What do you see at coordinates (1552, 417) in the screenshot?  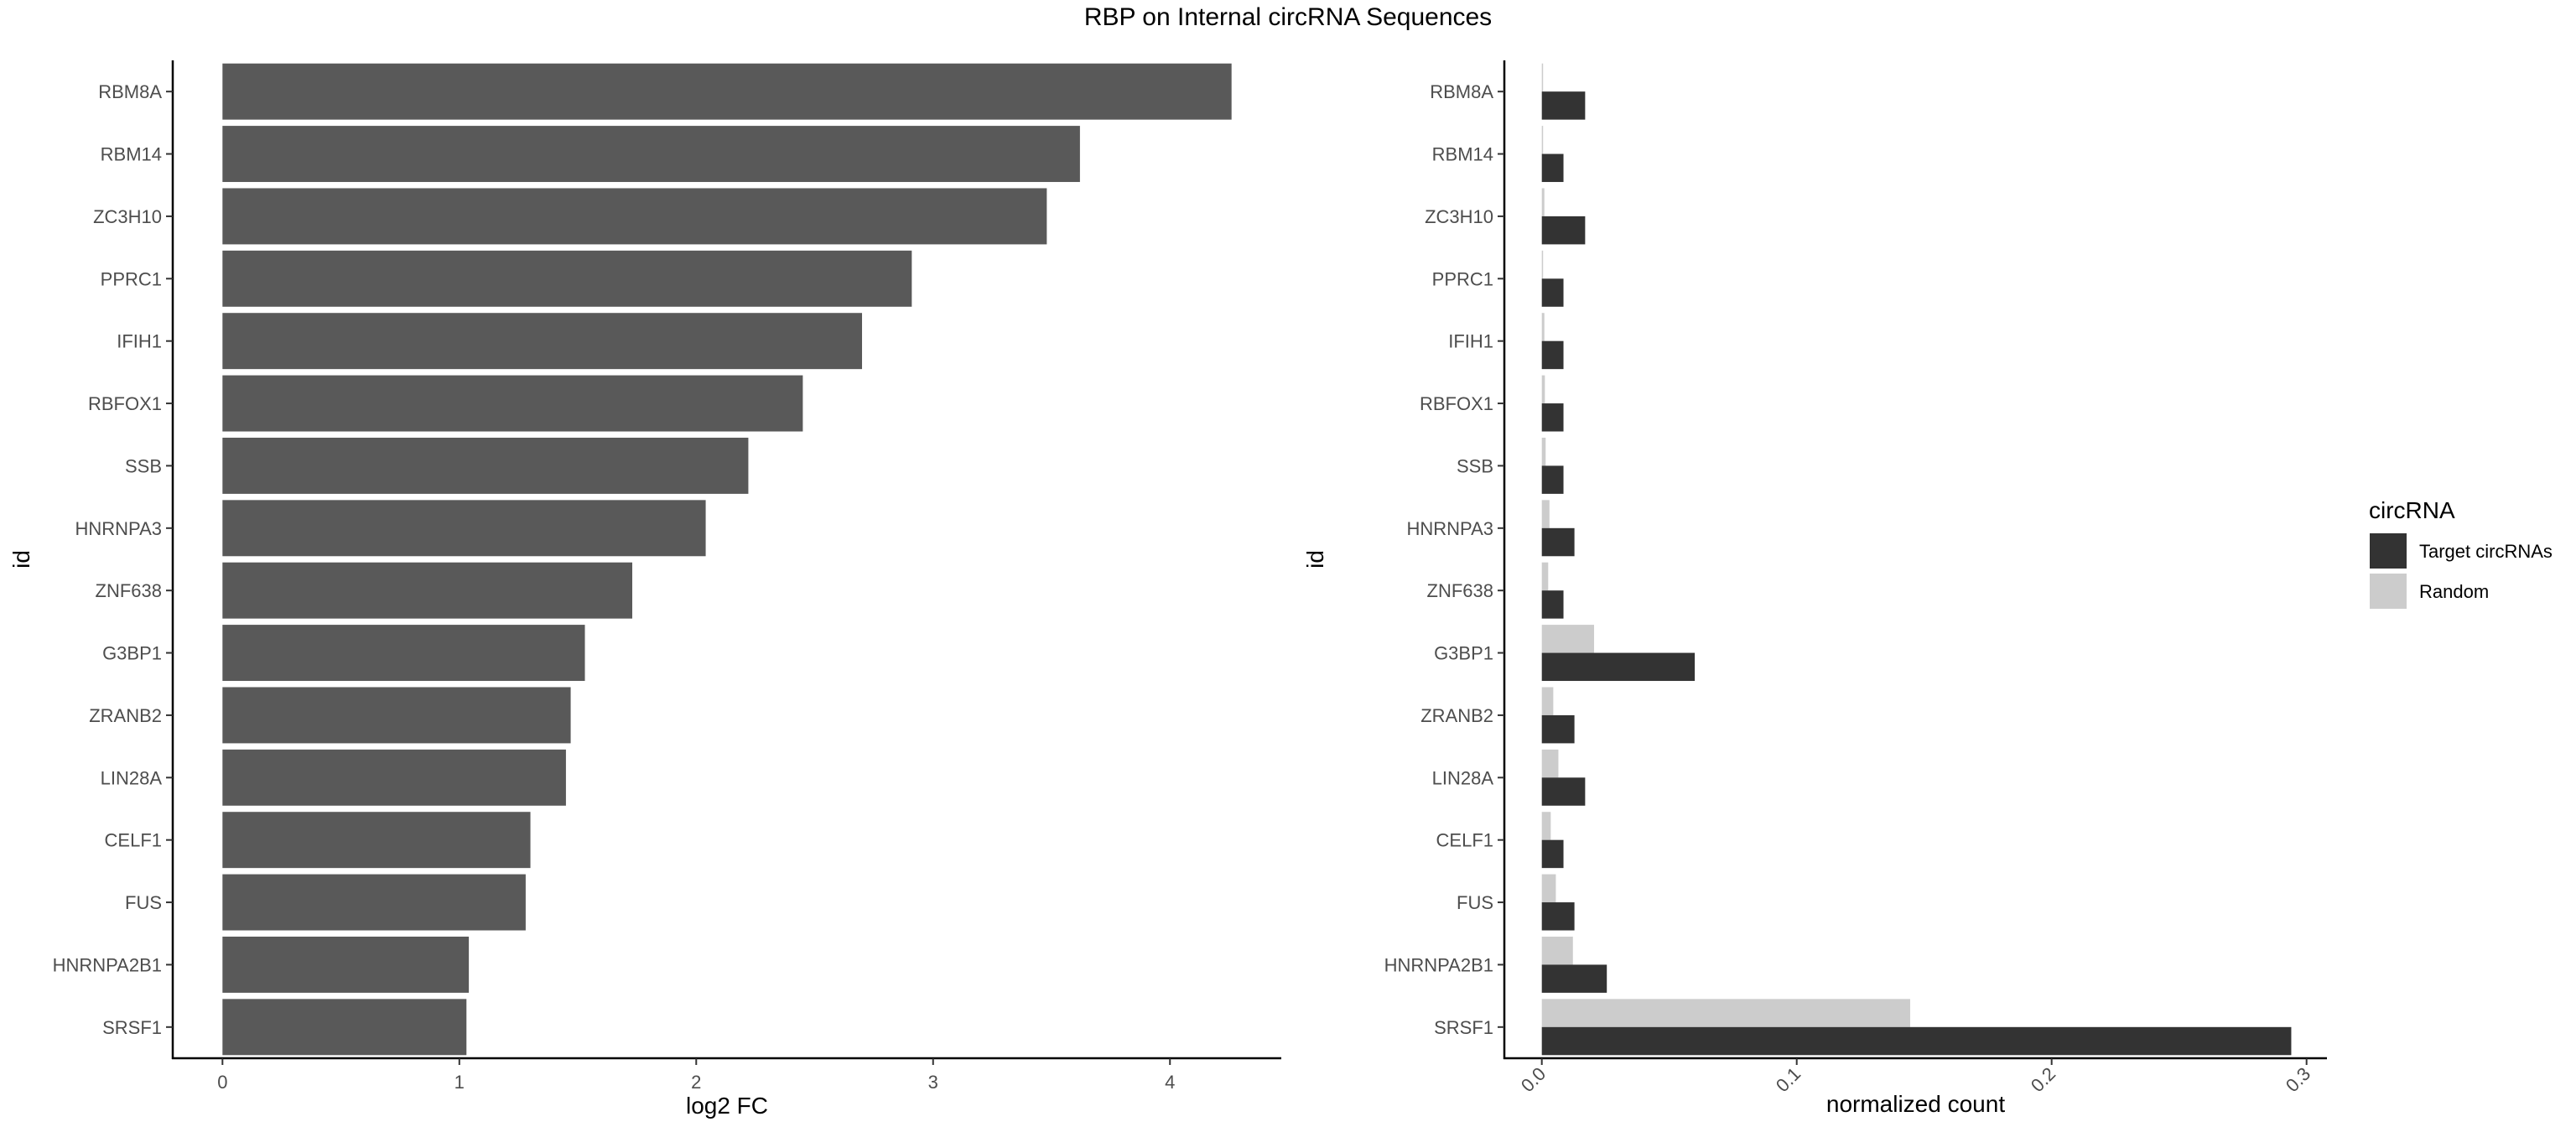 I see `bar-target-circrnas-rbfox1` at bounding box center [1552, 417].